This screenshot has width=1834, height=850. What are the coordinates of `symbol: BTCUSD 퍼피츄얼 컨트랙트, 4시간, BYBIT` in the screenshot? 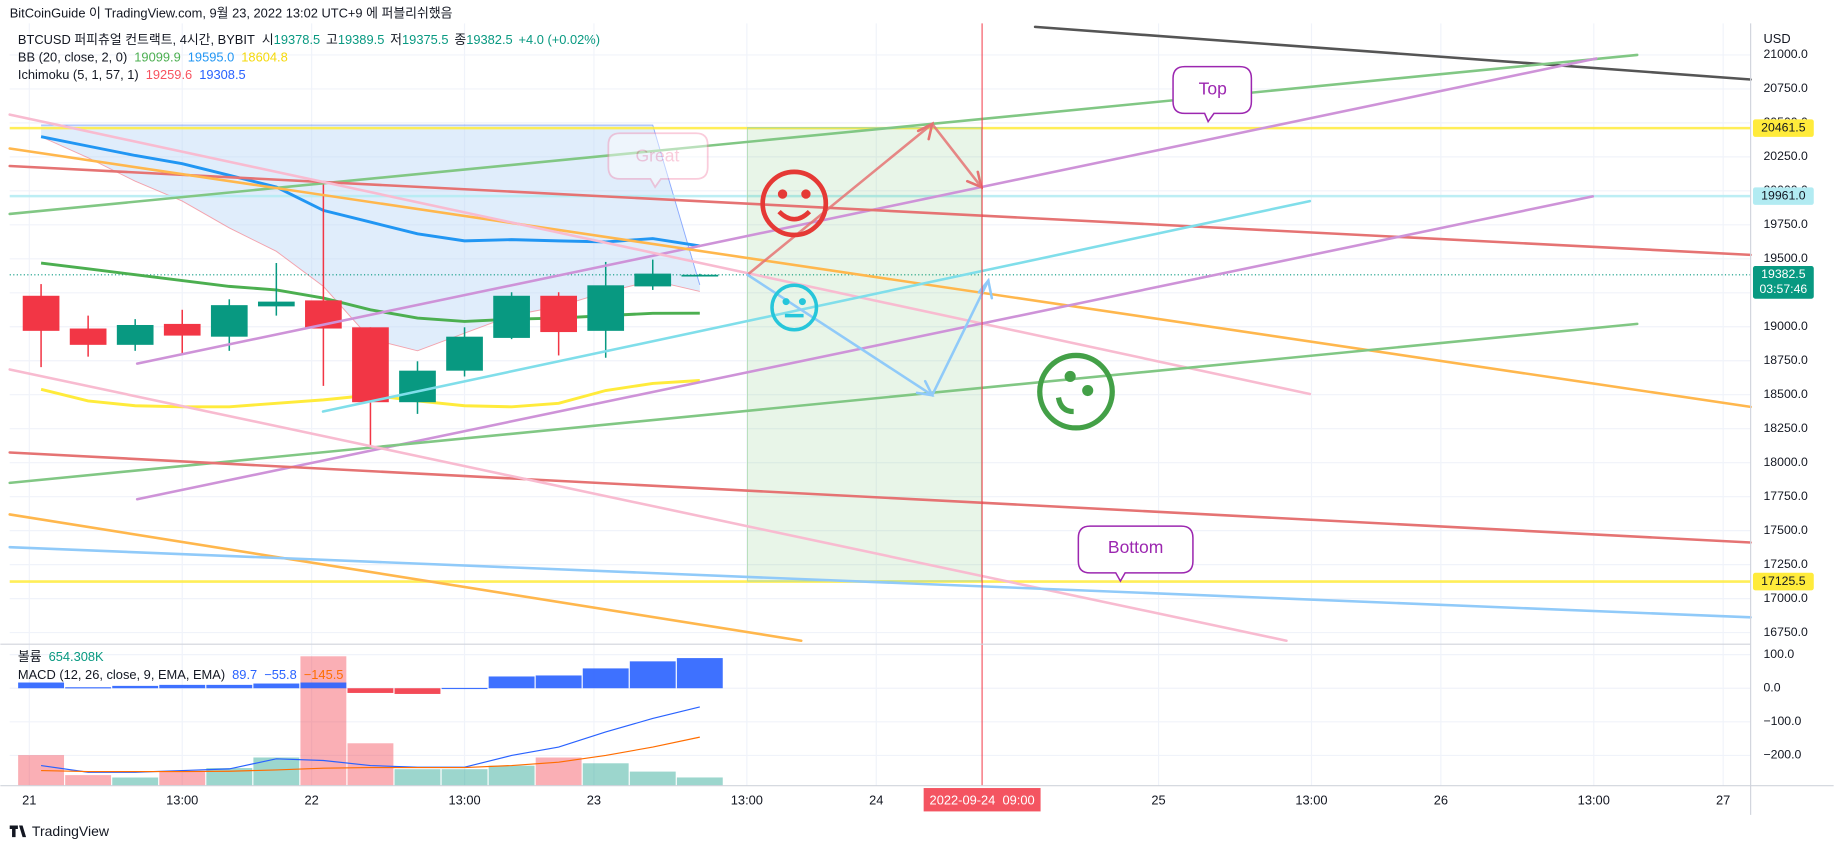 It's located at (136, 39).